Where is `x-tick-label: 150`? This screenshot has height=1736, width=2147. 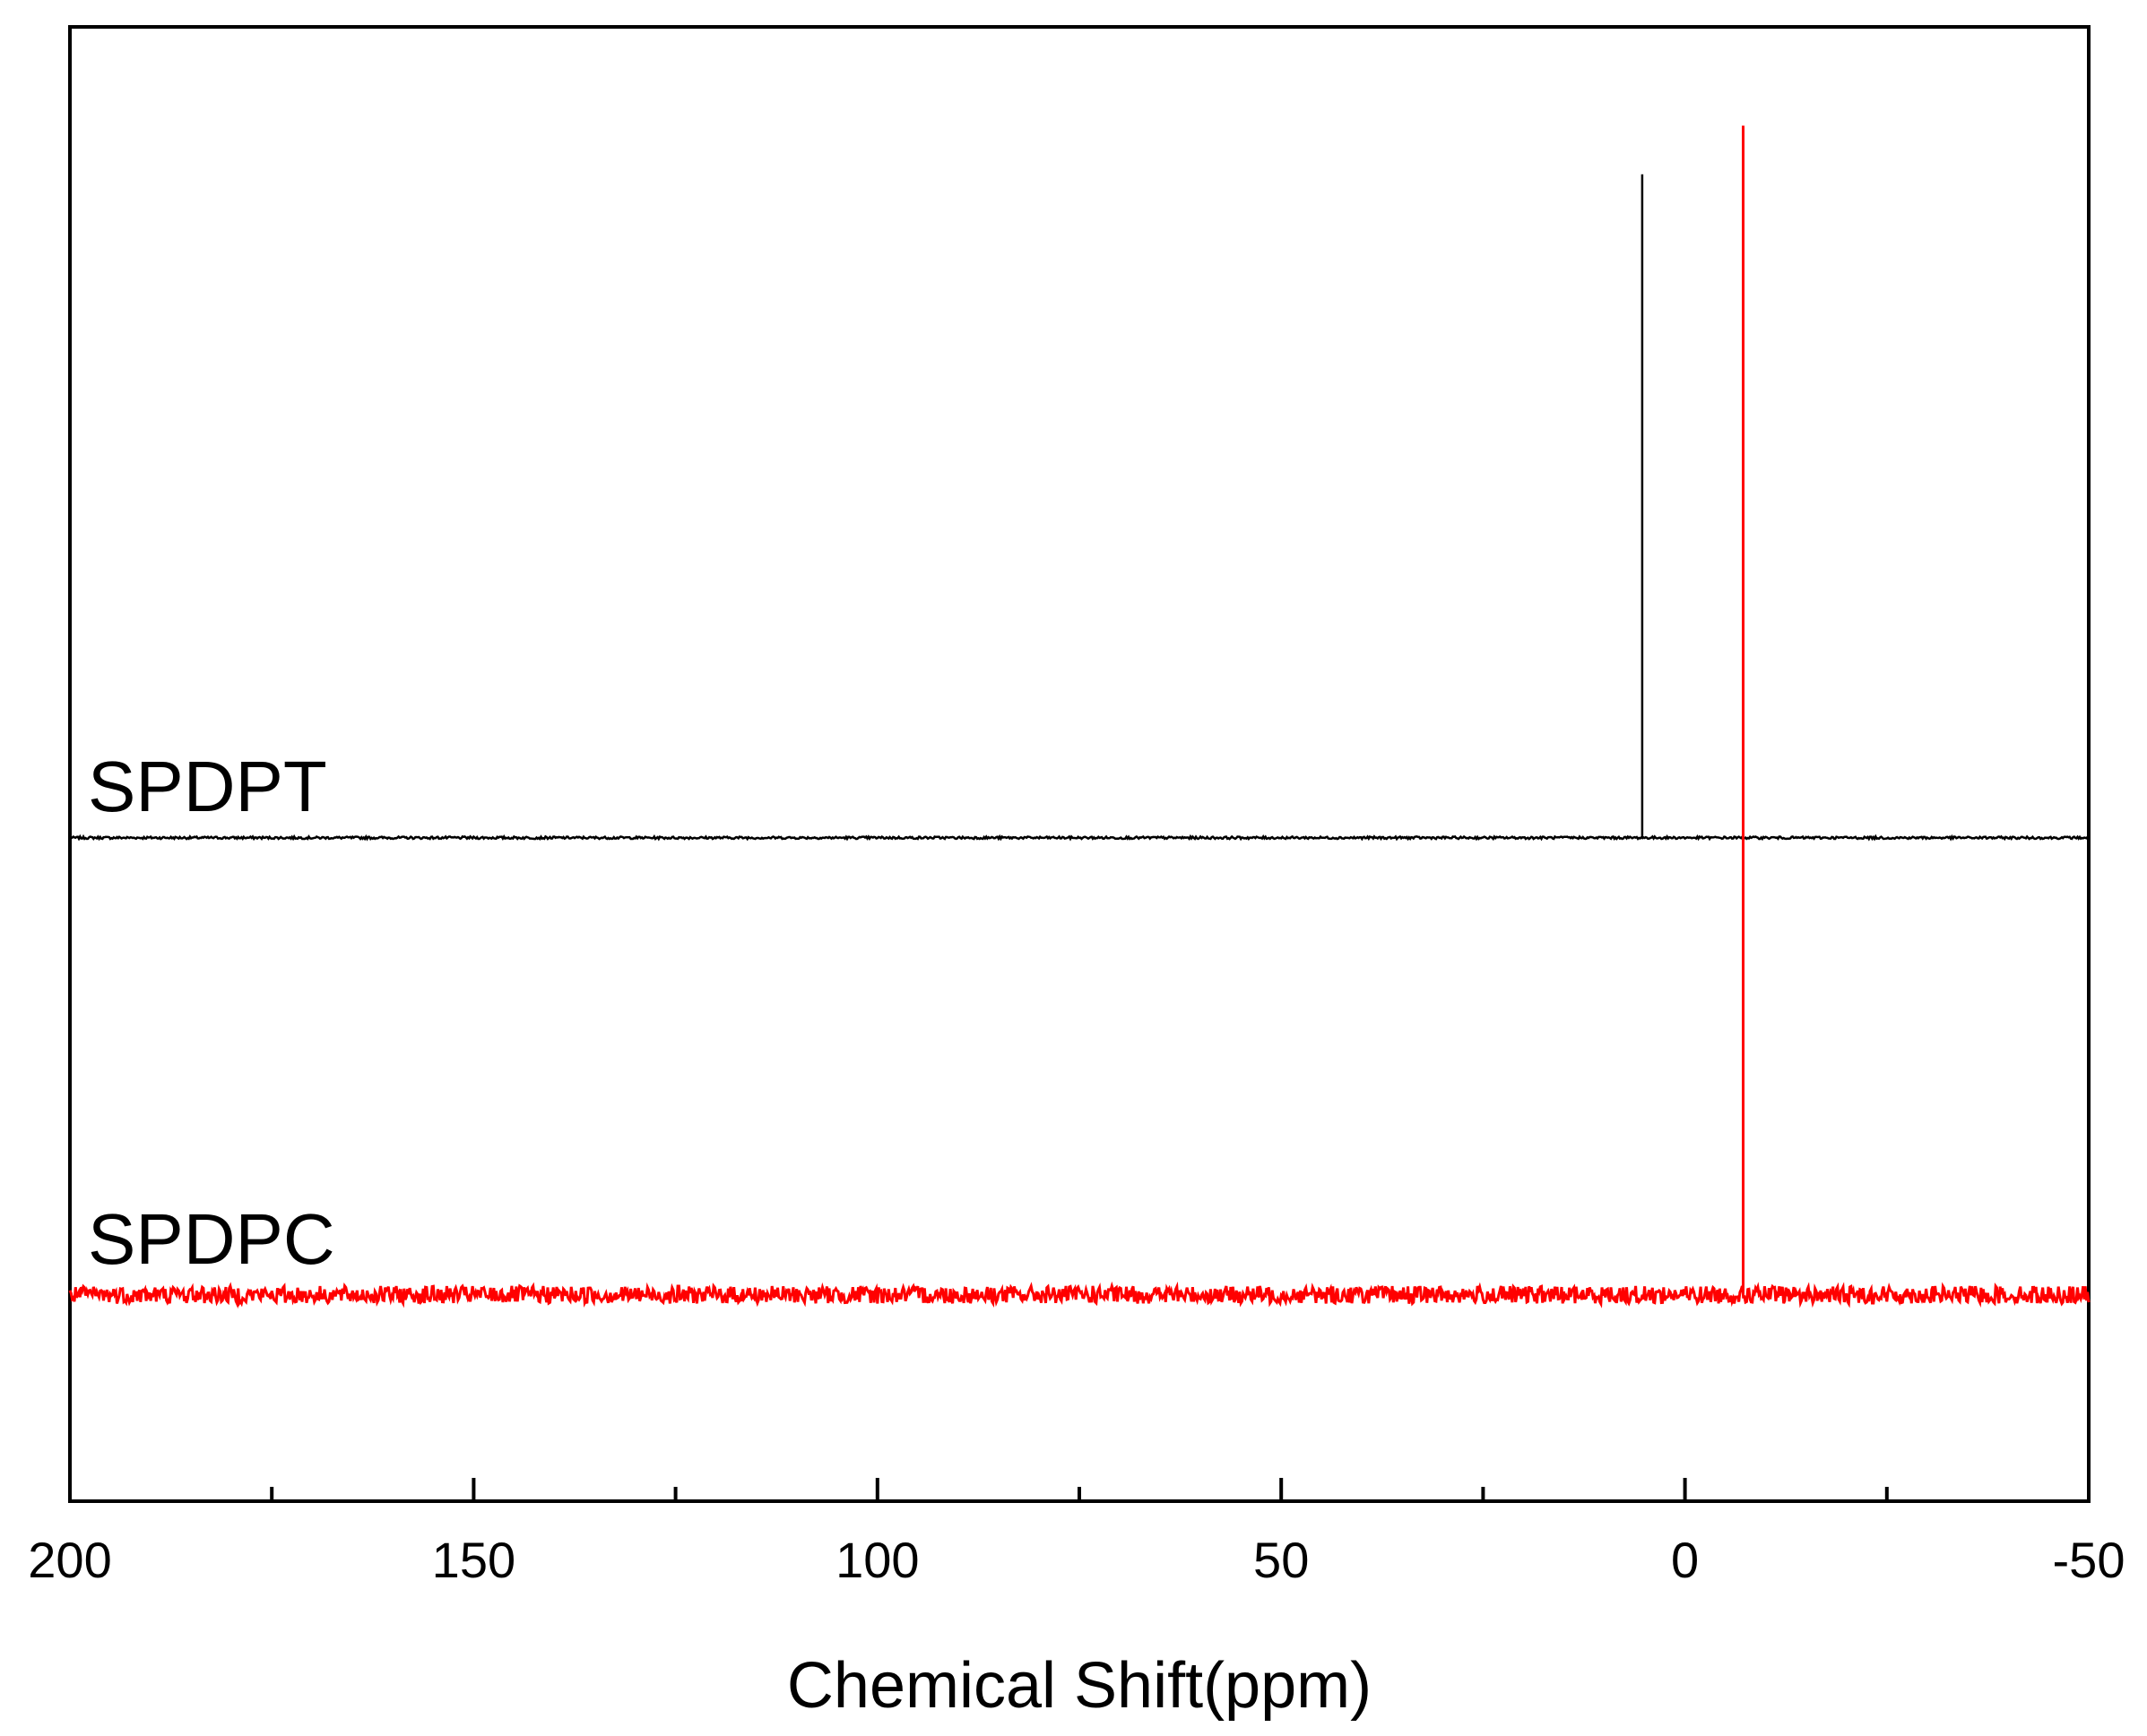 x-tick-label: 150 is located at coordinates (474, 1560).